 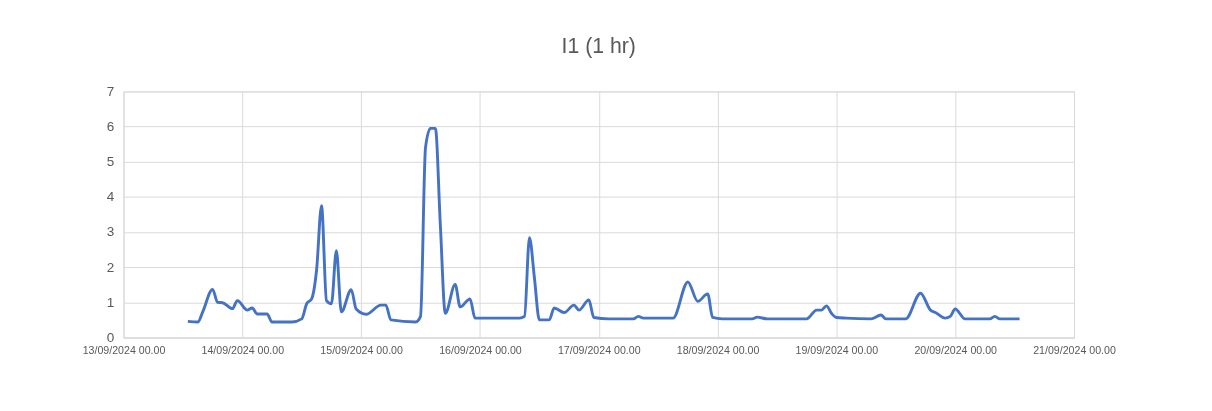 What do you see at coordinates (110, 197) in the screenshot?
I see `y-tick-label: 4` at bounding box center [110, 197].